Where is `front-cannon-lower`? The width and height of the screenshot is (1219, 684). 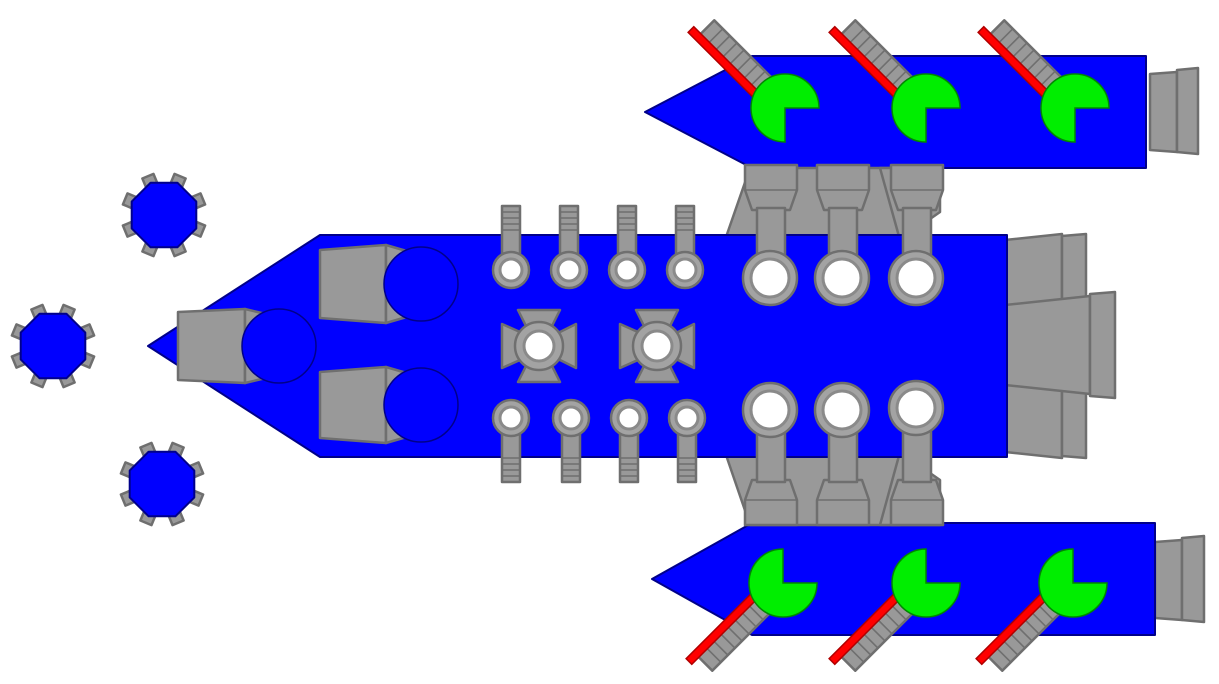
front-cannon-lower is located at coordinates (388, 405).